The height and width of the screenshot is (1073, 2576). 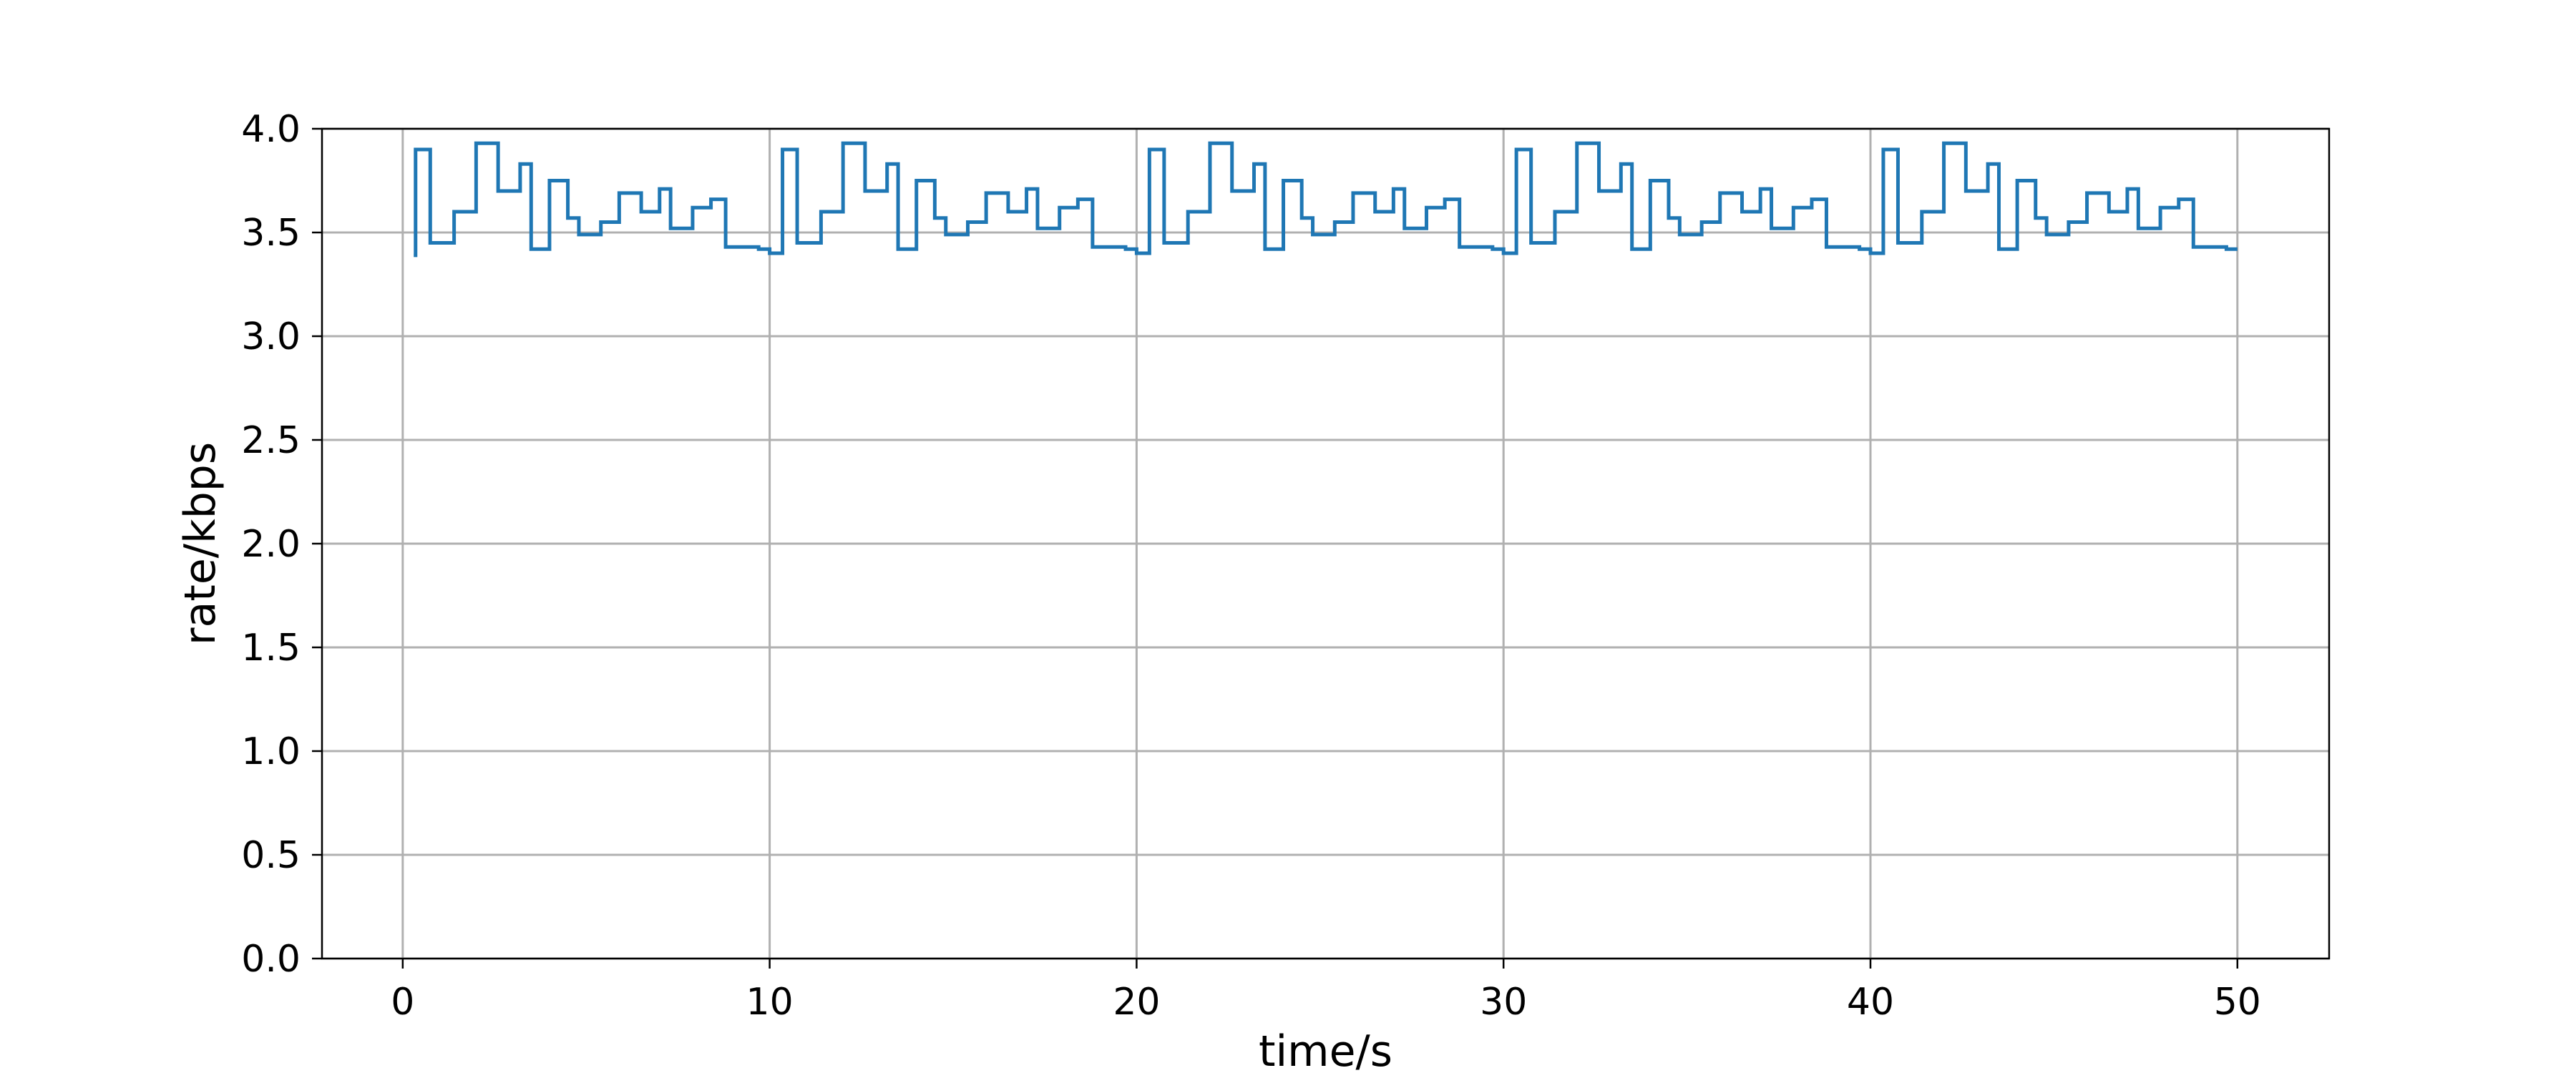 I want to click on series-layer, so click(x=1326, y=200).